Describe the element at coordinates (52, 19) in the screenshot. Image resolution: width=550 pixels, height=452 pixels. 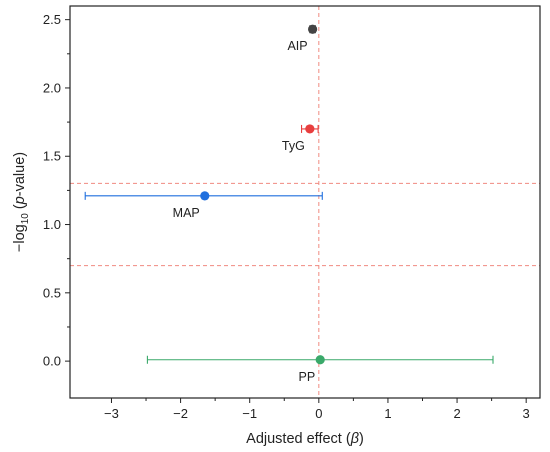
I see `y-tick-label: 2.5` at that location.